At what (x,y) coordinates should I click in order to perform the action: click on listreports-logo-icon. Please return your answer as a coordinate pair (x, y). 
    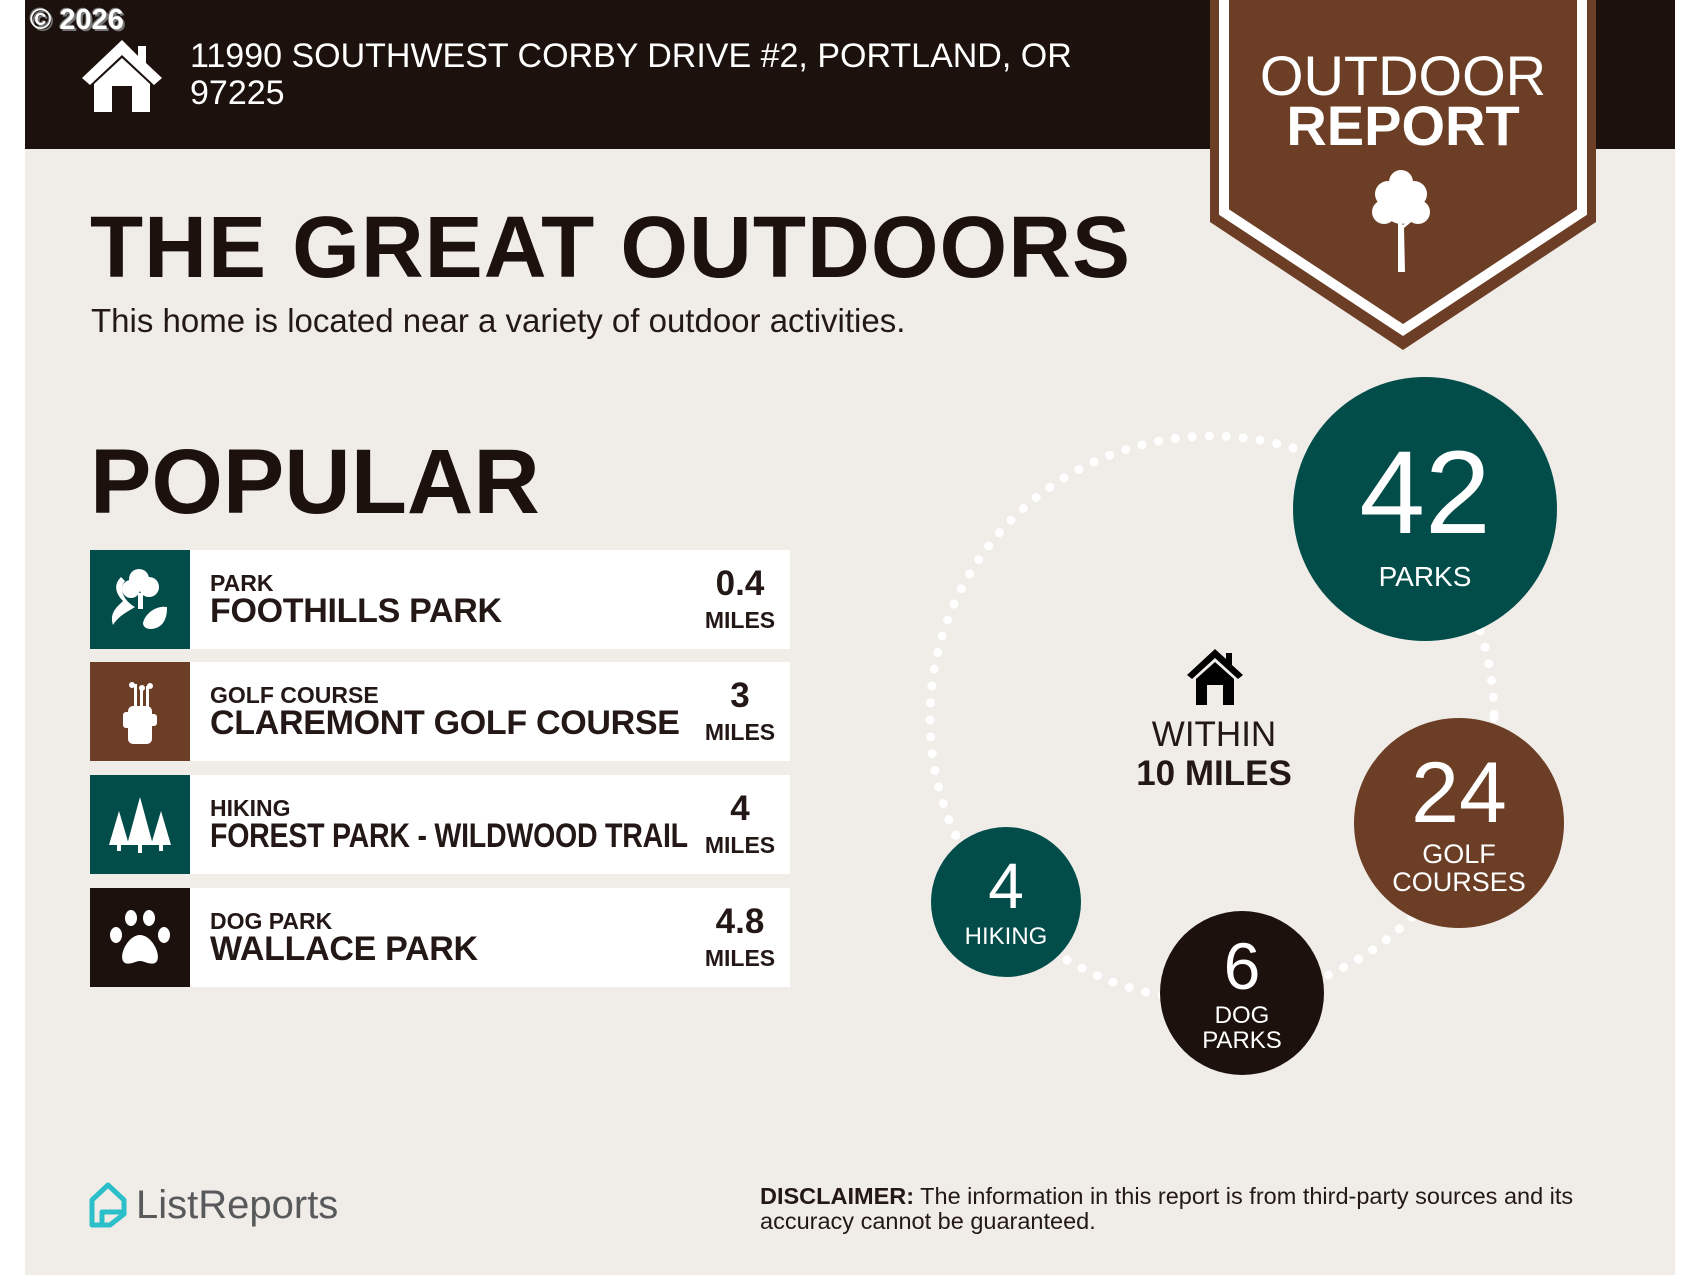
    Looking at the image, I should click on (108, 1205).